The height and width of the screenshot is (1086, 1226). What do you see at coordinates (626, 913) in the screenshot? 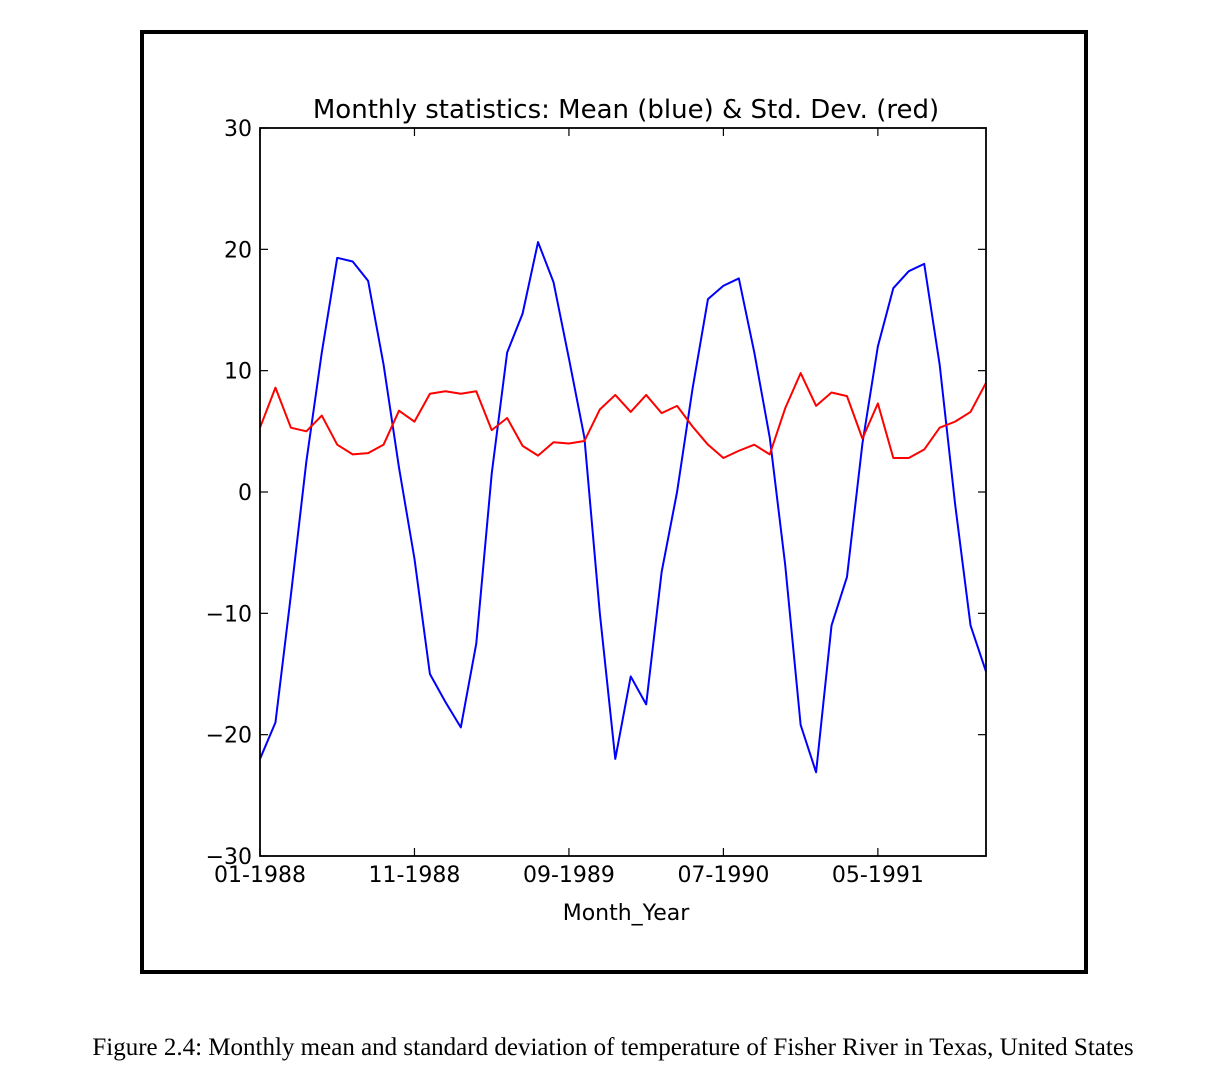
I see `x-axis-label: Month_Year` at bounding box center [626, 913].